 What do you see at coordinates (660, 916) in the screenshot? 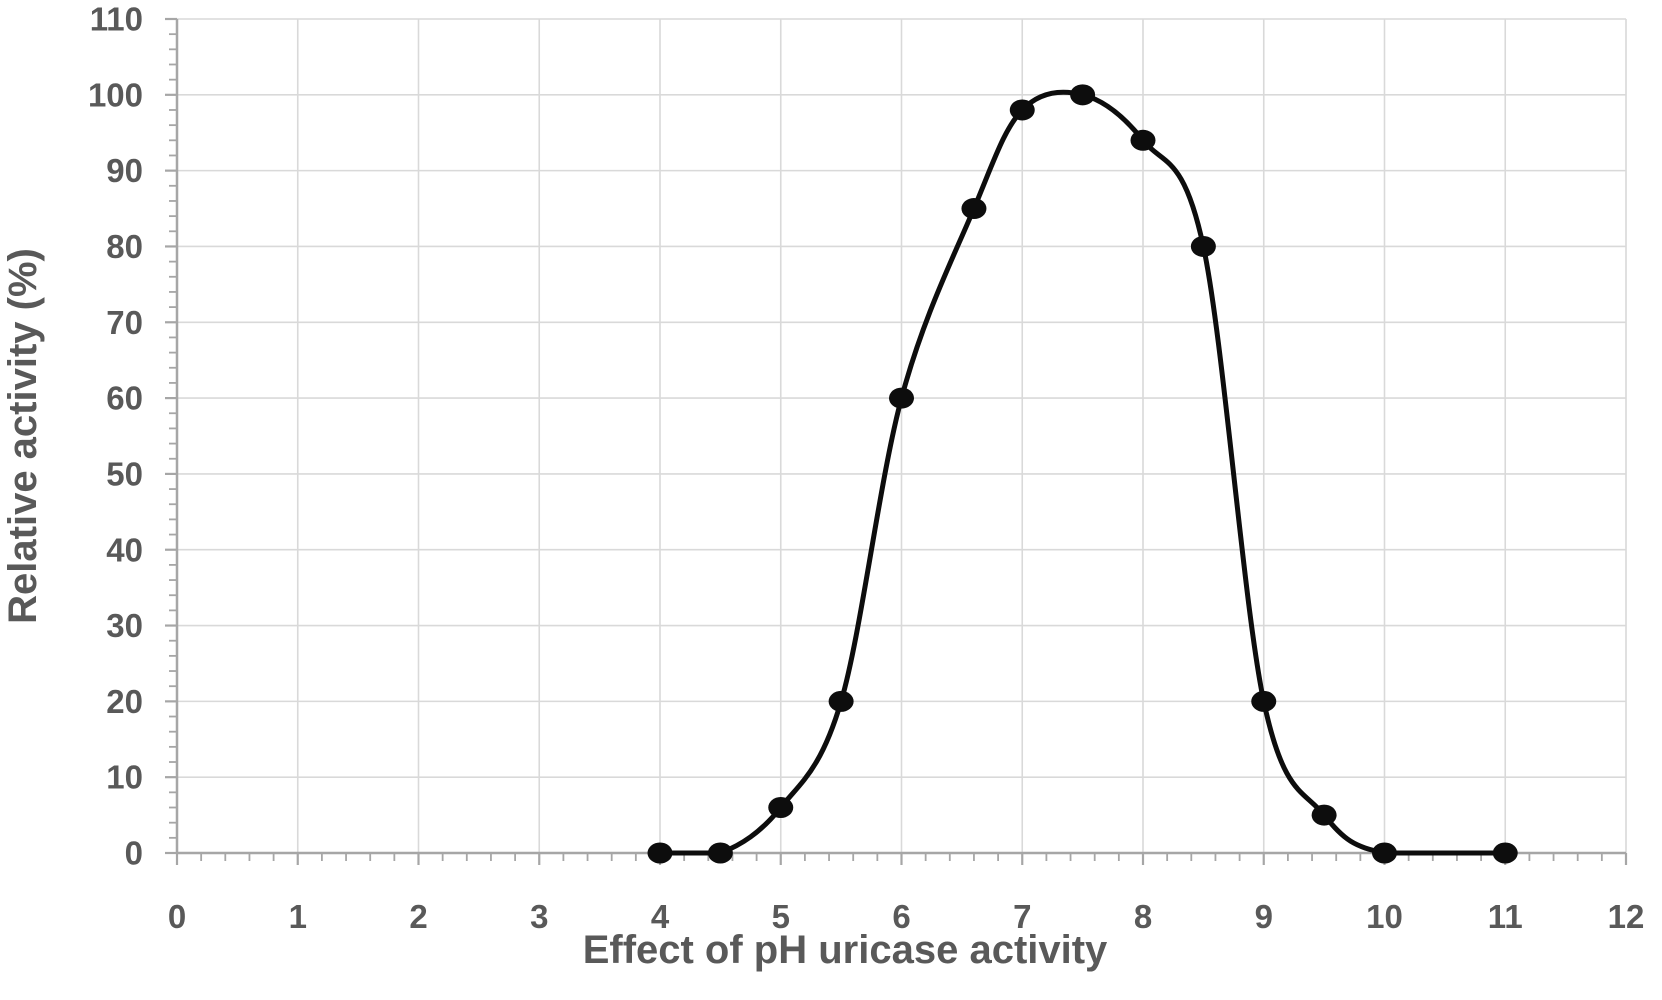
I see `x-tick-label: 4` at bounding box center [660, 916].